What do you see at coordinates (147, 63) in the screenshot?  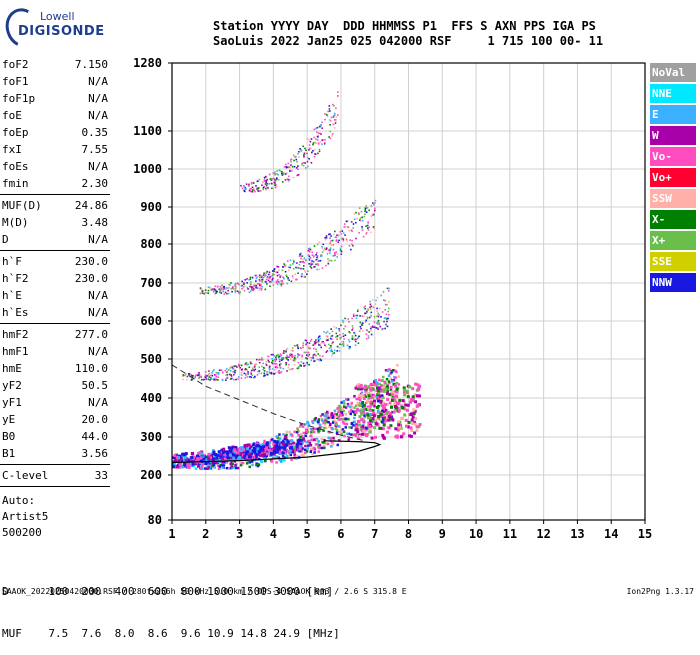 I see `y-tick-label: 1280` at bounding box center [147, 63].